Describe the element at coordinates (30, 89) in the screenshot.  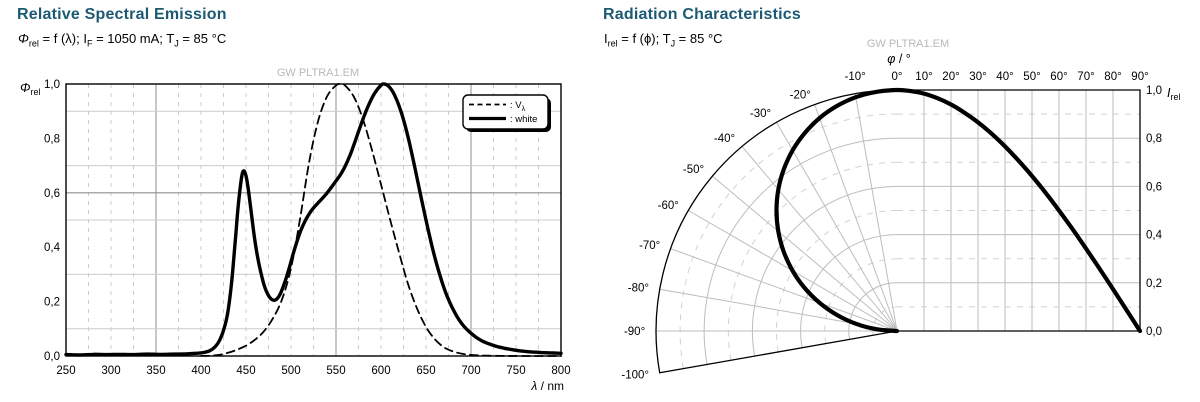
I see `spectral-y-axis-symbol: Φrel` at that location.